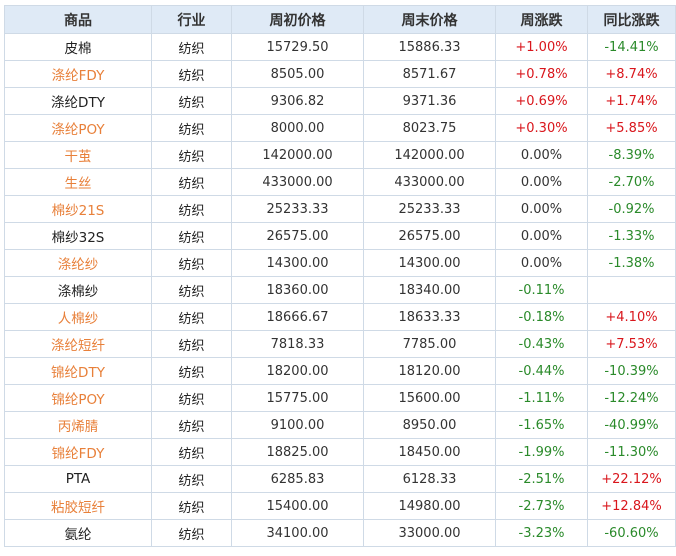 The image size is (676, 556). What do you see at coordinates (78, 128) in the screenshot?
I see `commodity-name: 涤纶POY` at bounding box center [78, 128].